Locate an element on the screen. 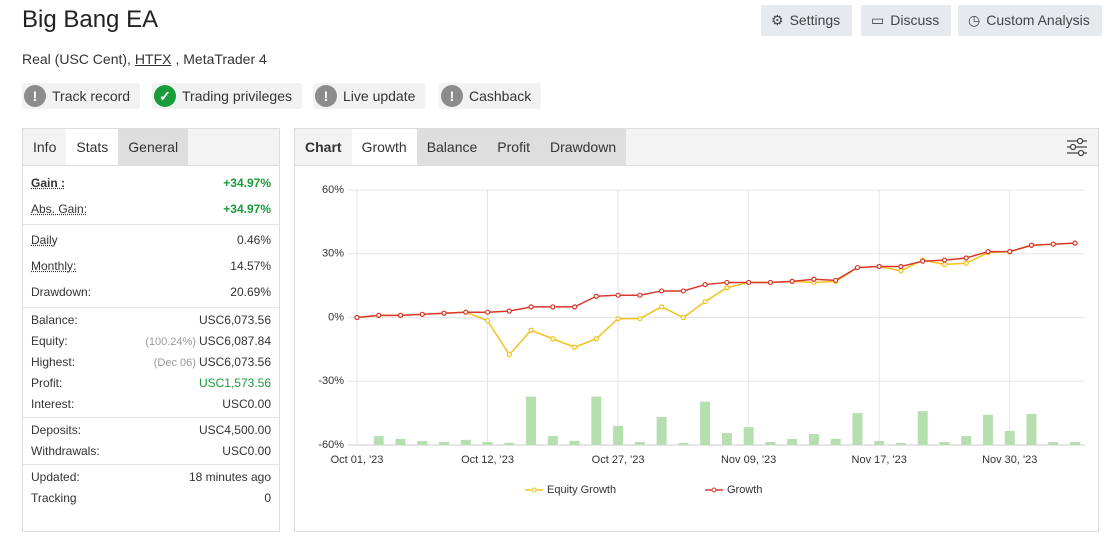 The width and height of the screenshot is (1106, 541). stats-value: 18 minutes ago is located at coordinates (230, 477).